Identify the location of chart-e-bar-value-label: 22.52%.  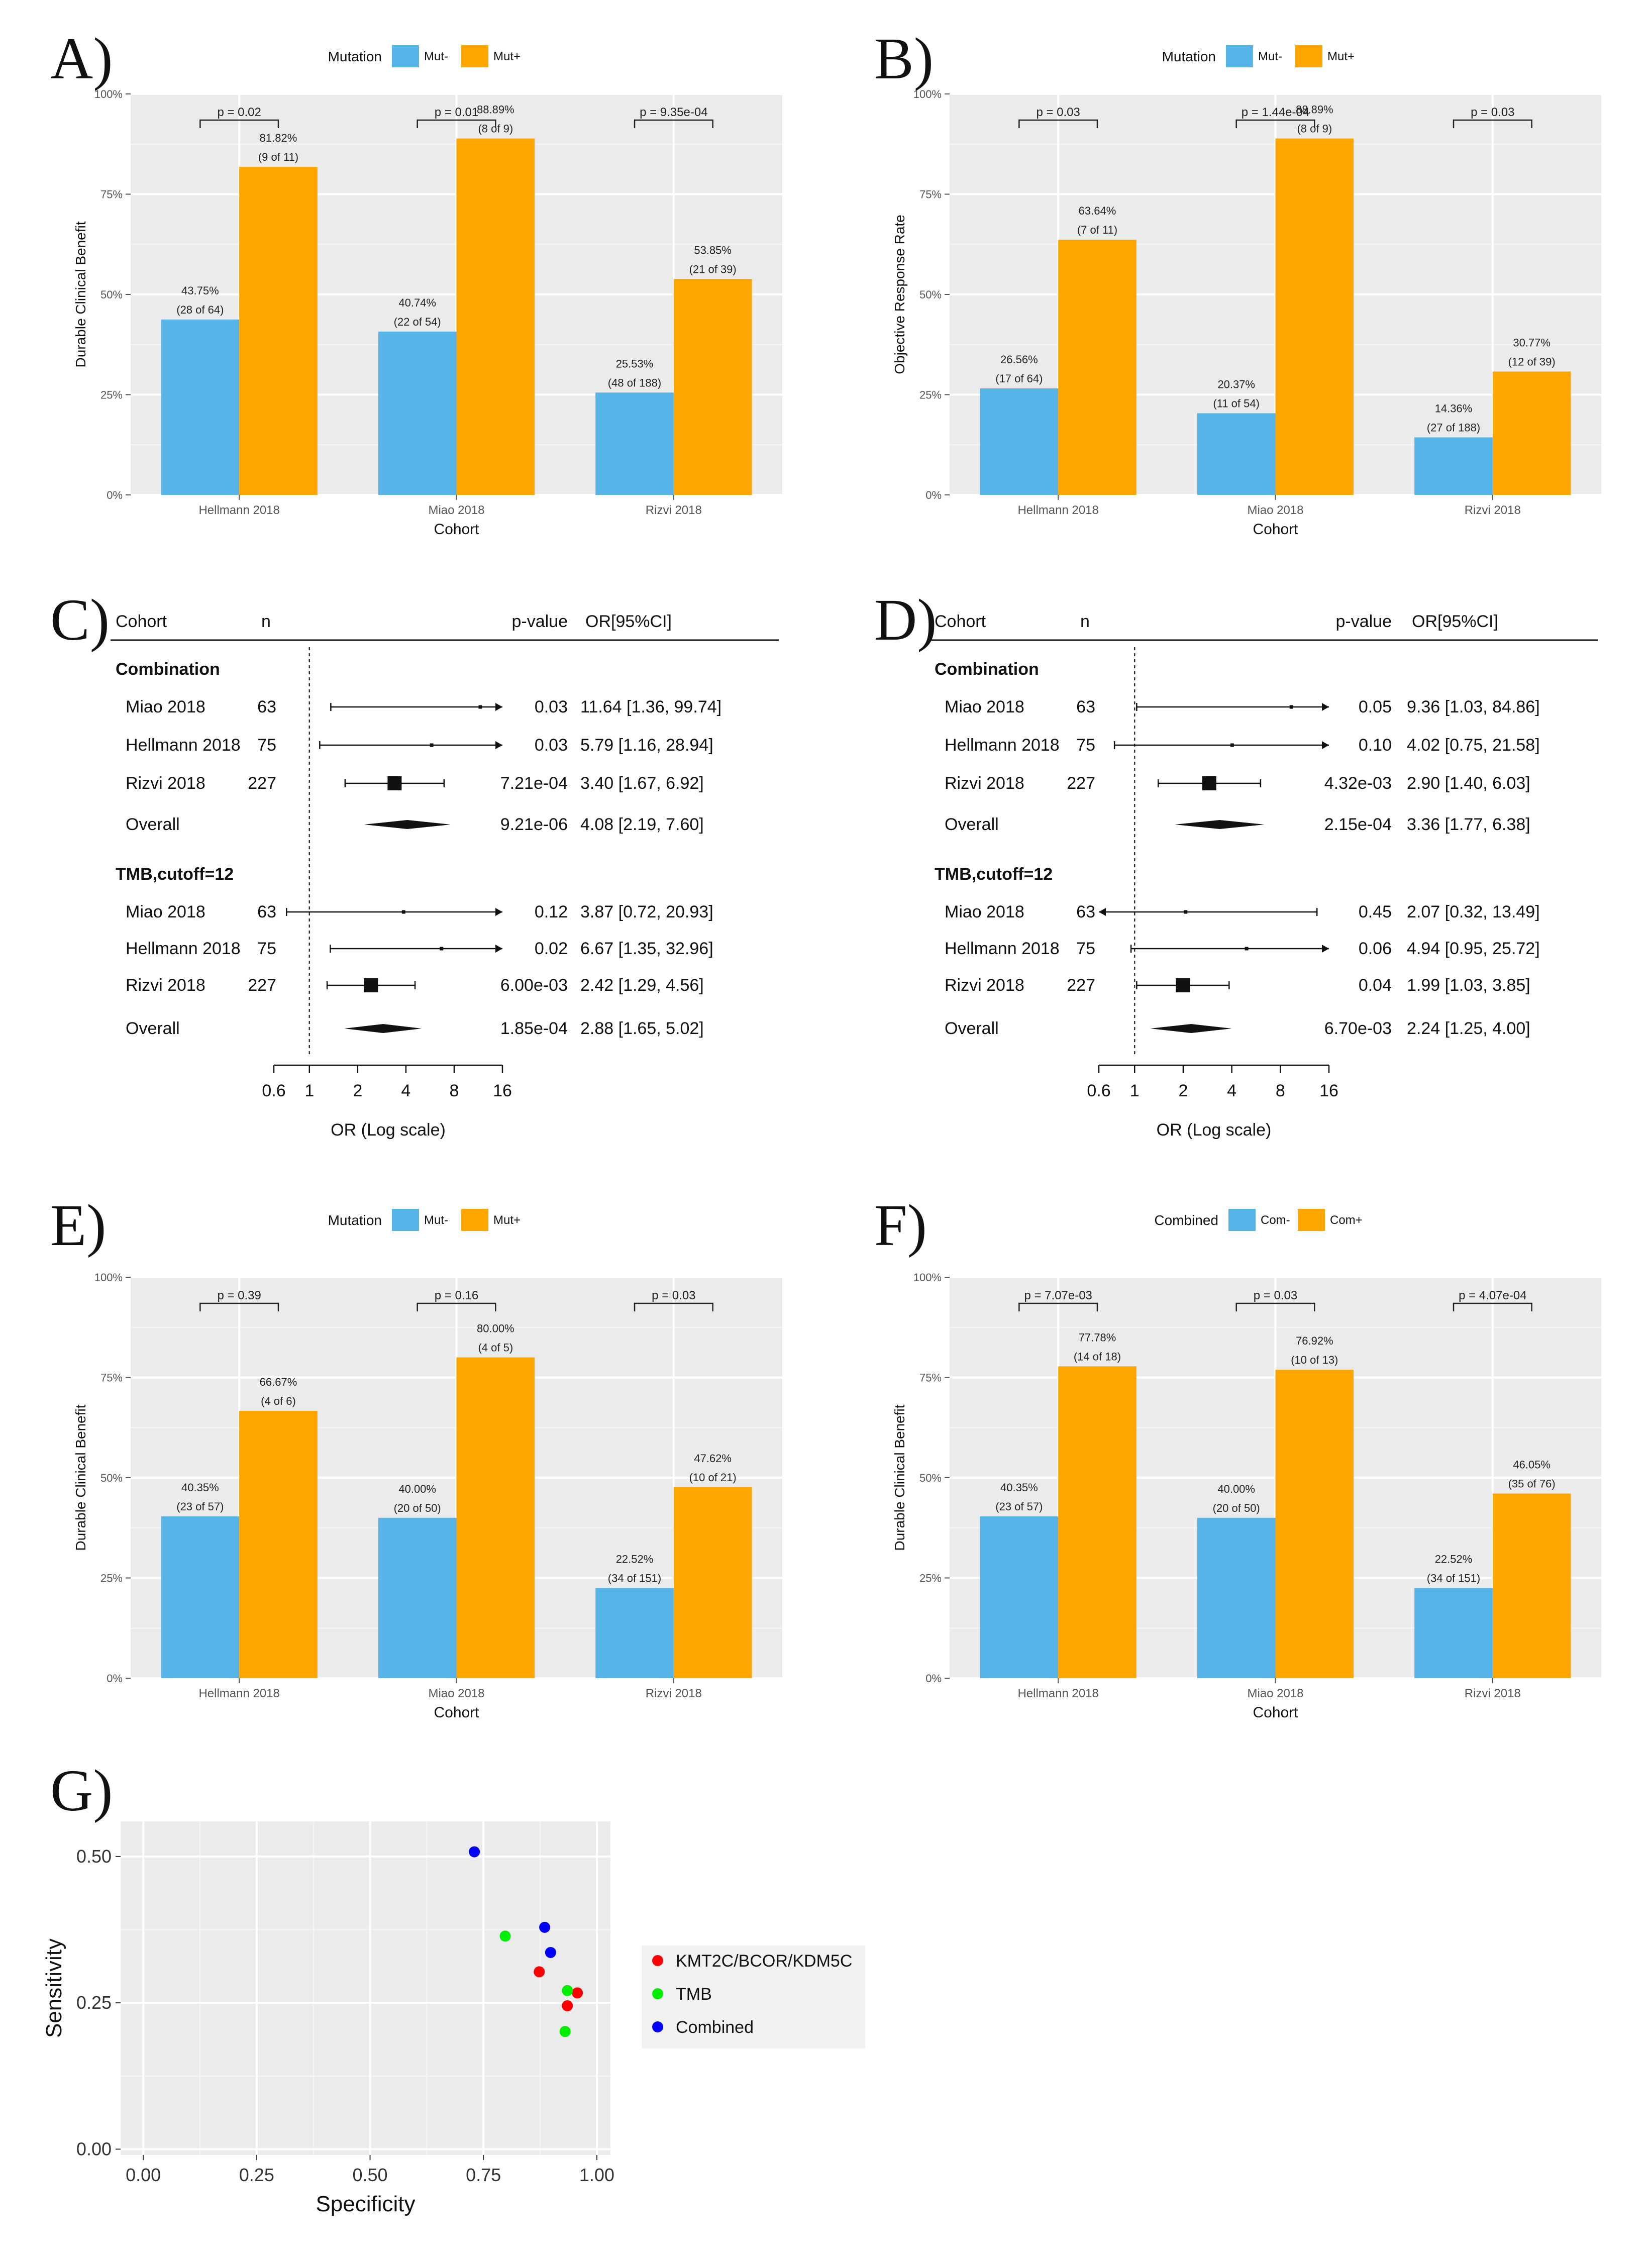
(635, 1559).